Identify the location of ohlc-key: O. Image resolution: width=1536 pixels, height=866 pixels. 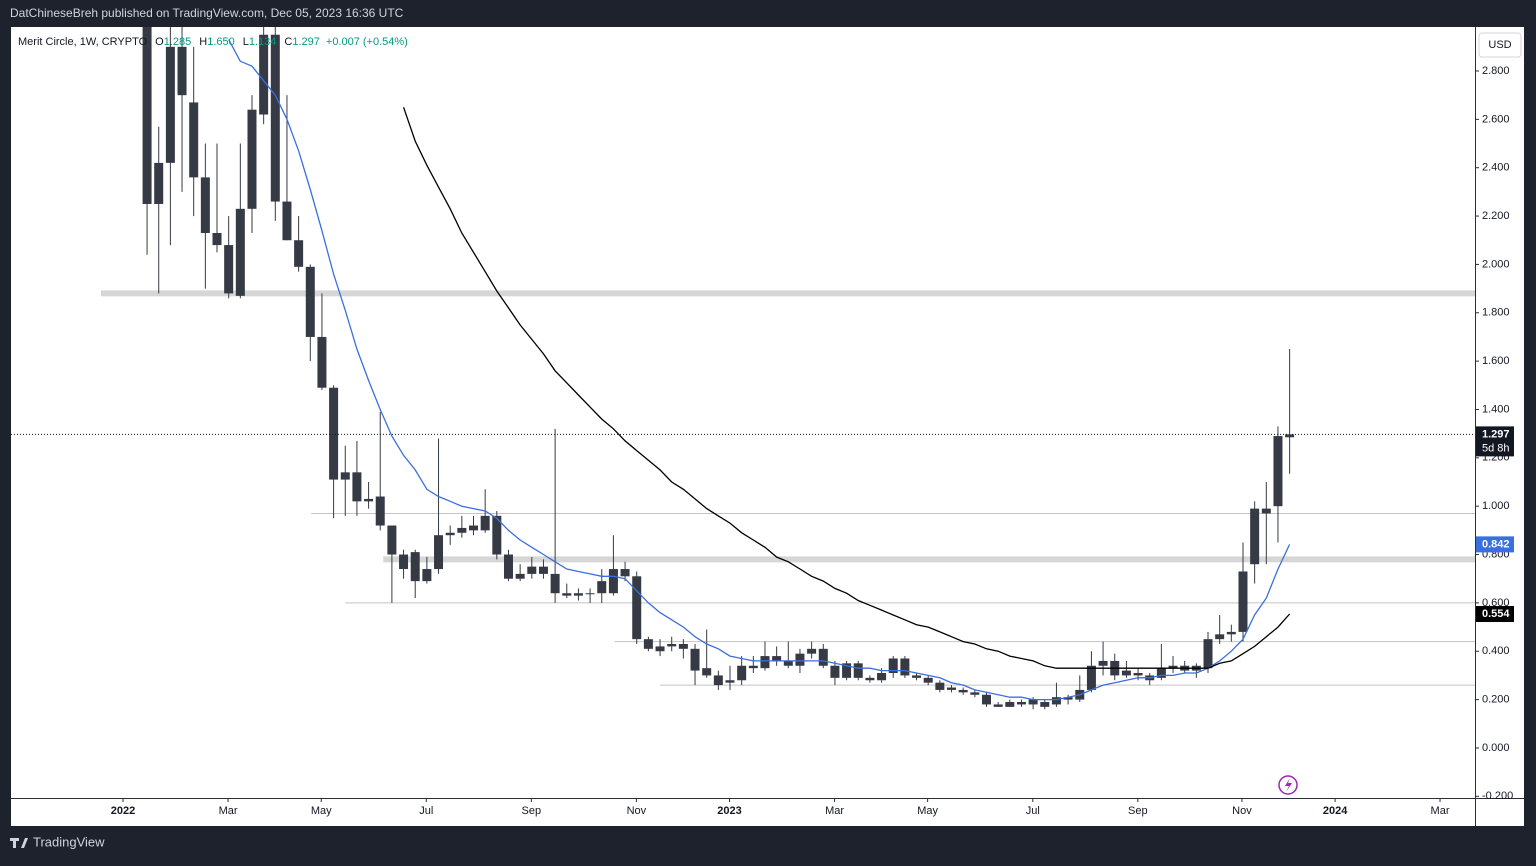
(159, 42).